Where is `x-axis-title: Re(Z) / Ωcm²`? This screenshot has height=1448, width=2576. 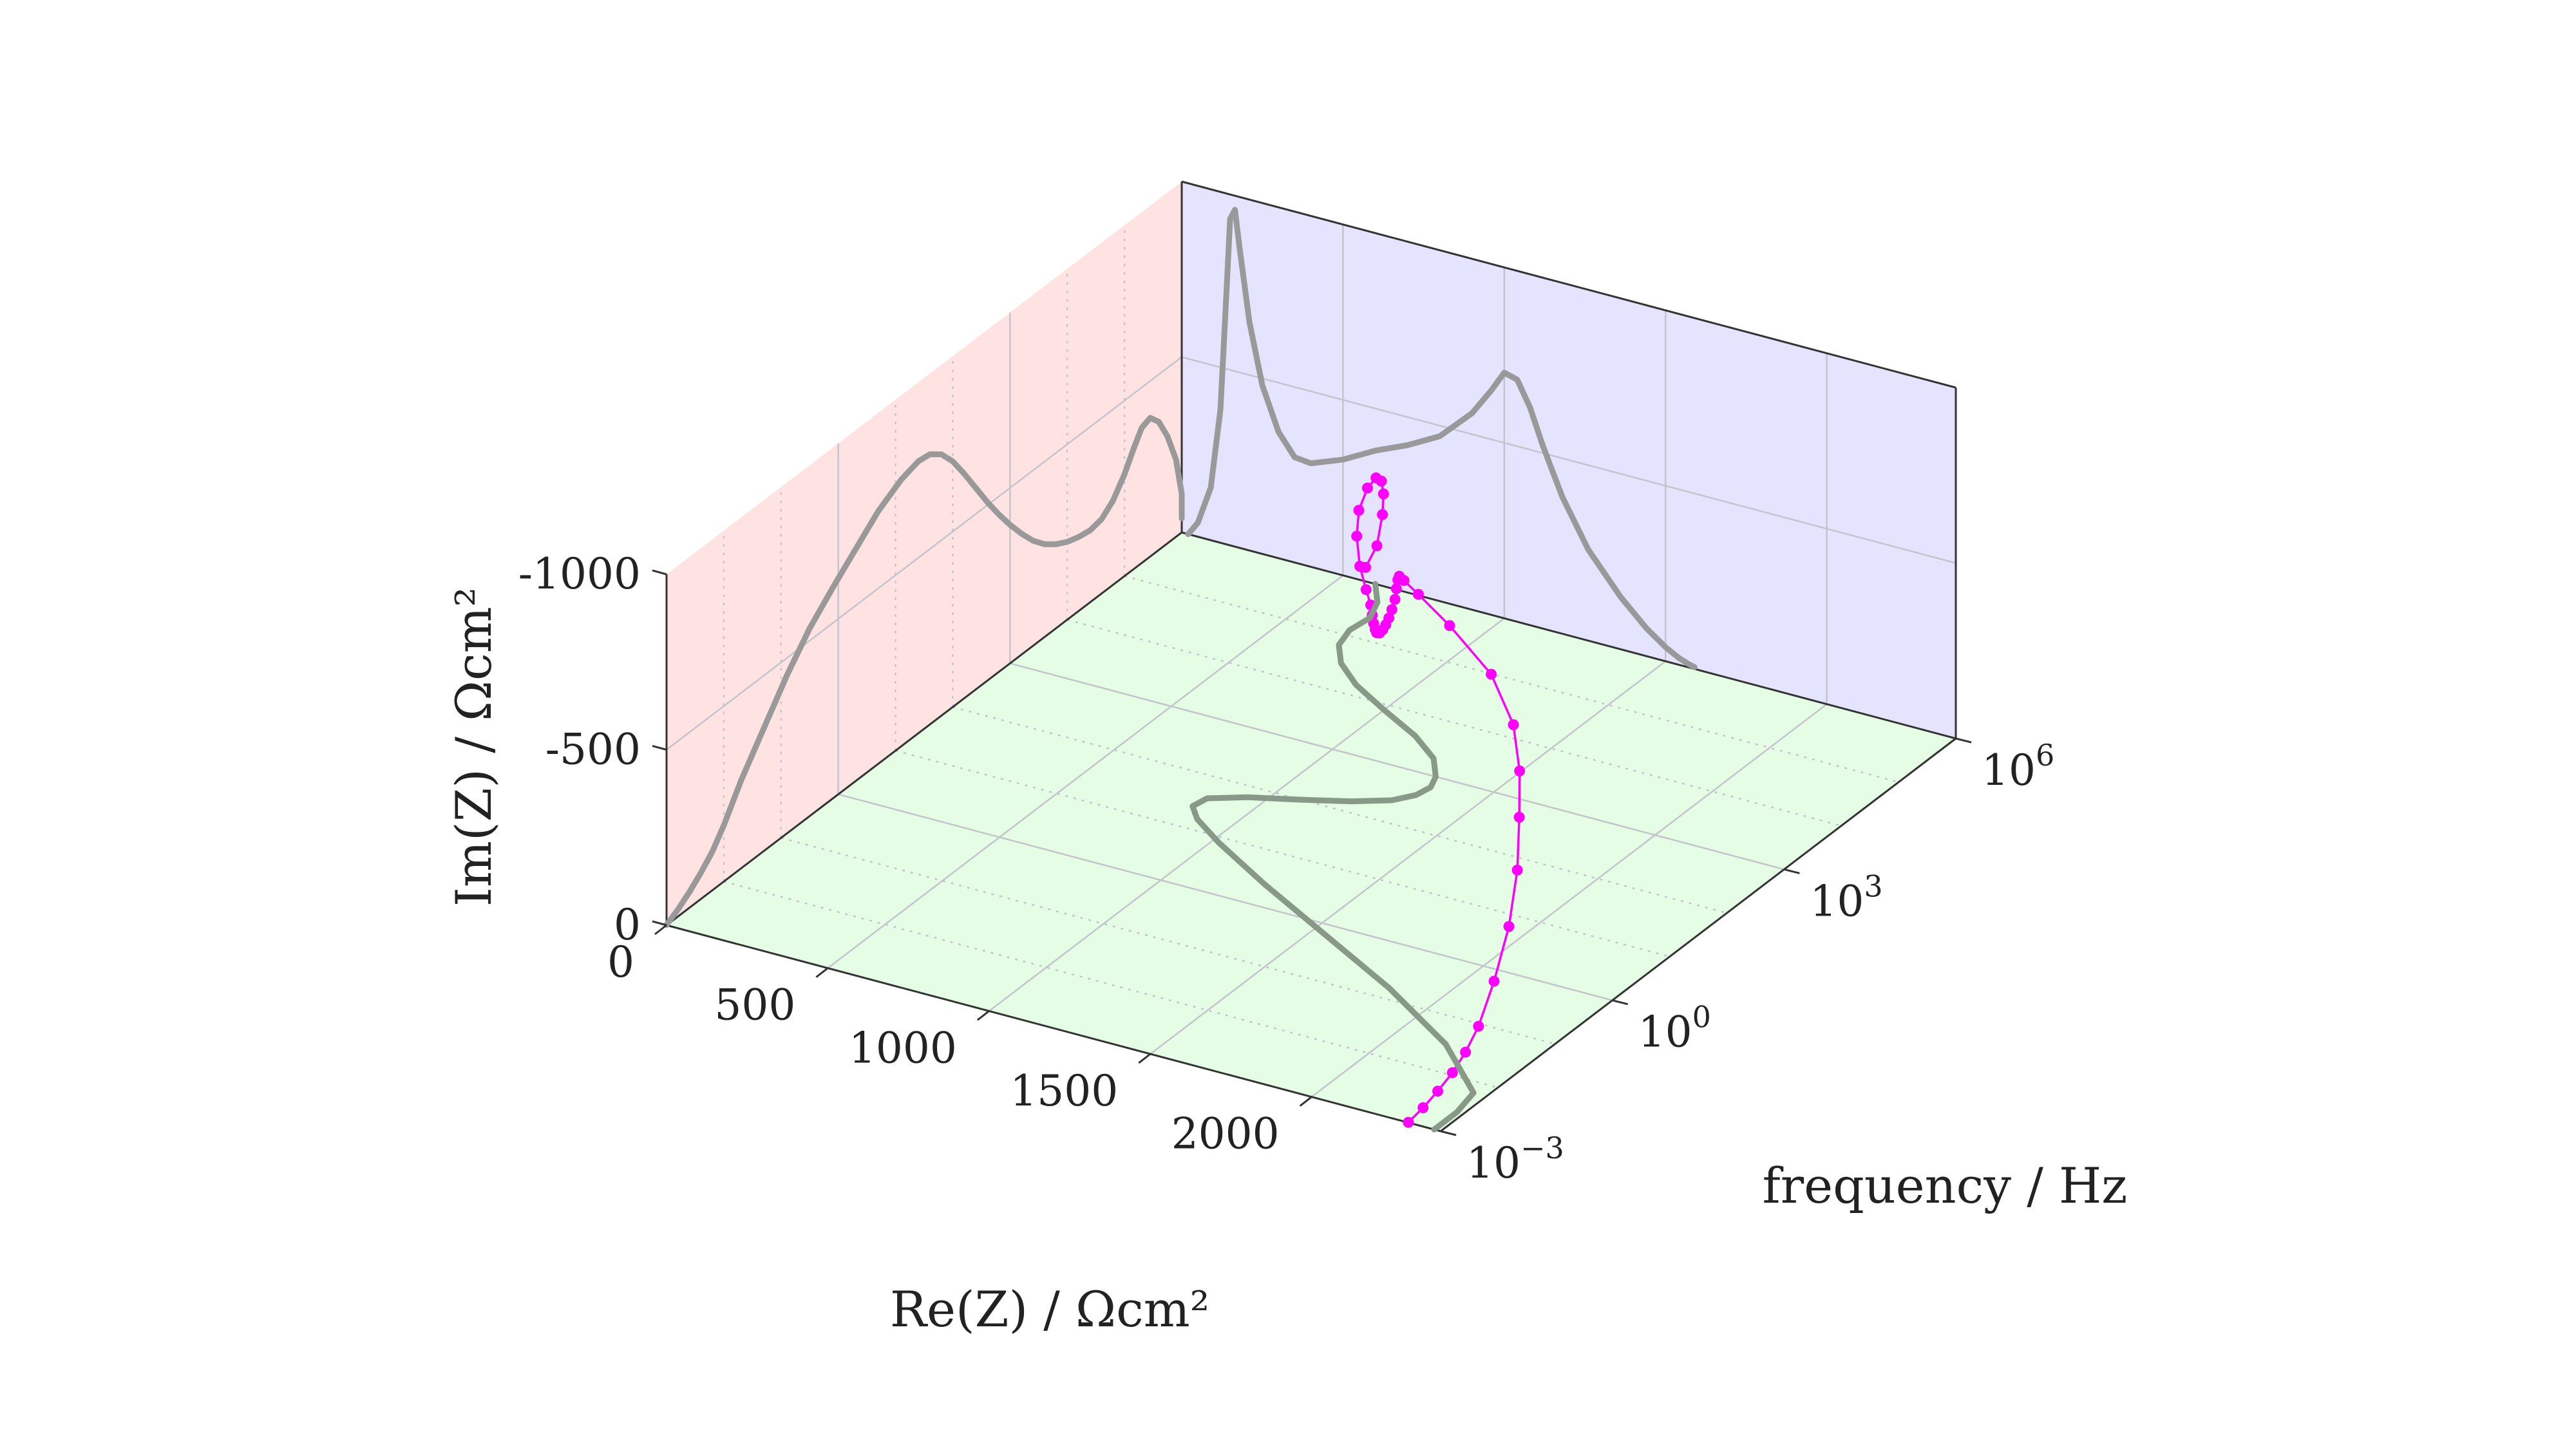 x-axis-title: Re(Z) / Ωcm² is located at coordinates (1049, 1309).